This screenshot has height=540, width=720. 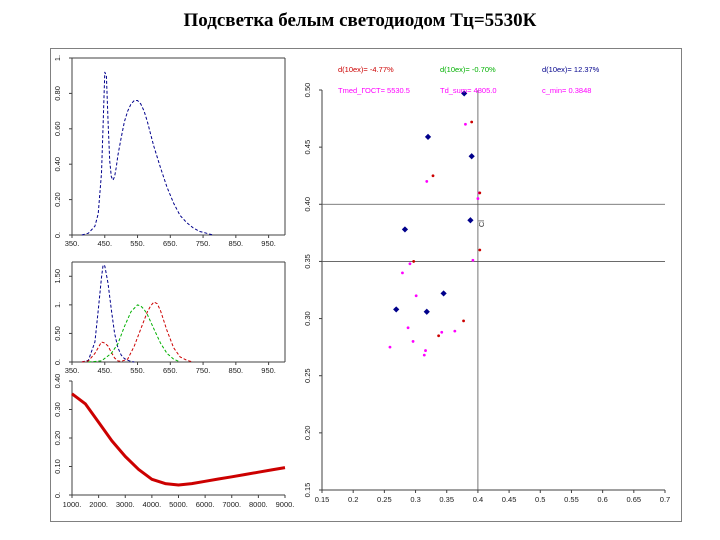 What do you see at coordinates (384, 499) in the screenshot?
I see `chromaticity-x-tick-label: 0.25` at bounding box center [384, 499].